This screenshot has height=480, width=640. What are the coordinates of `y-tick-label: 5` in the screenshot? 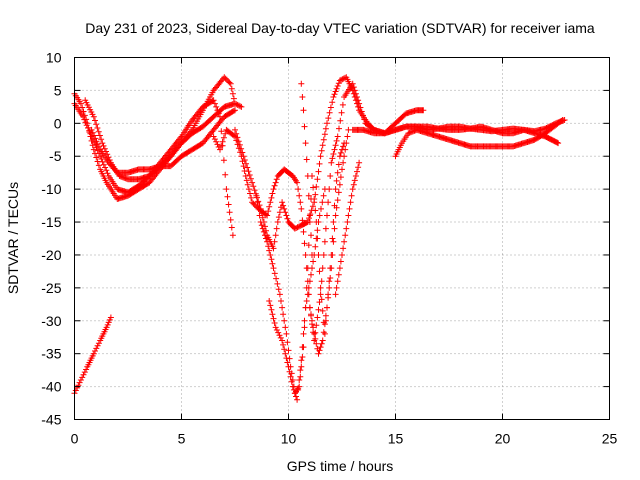 It's located at (58, 90).